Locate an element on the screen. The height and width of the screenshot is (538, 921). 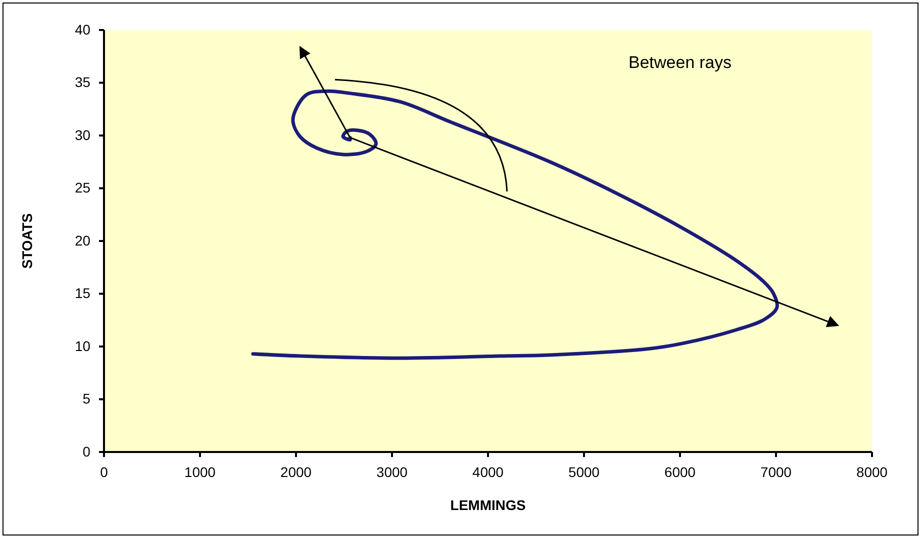
y-tick-label: 35 is located at coordinates (82, 82).